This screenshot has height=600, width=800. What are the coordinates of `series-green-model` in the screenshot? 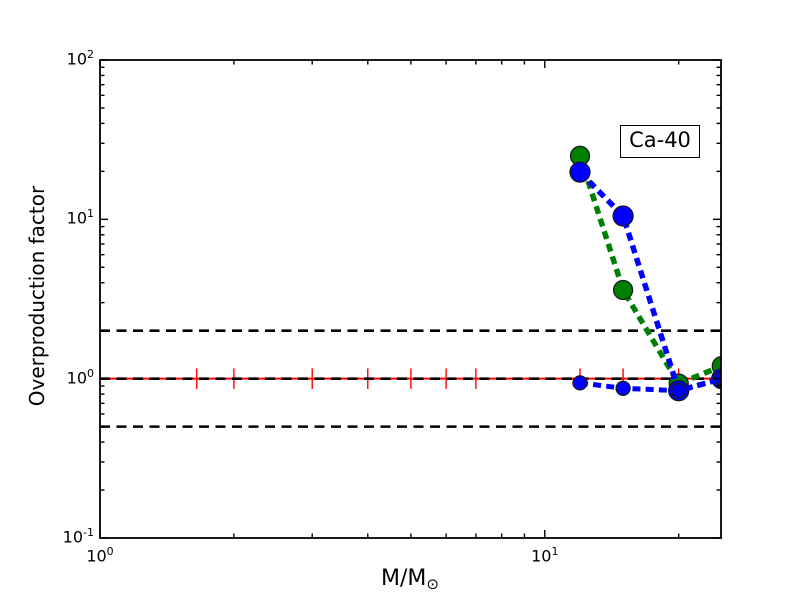 It's located at (645, 269).